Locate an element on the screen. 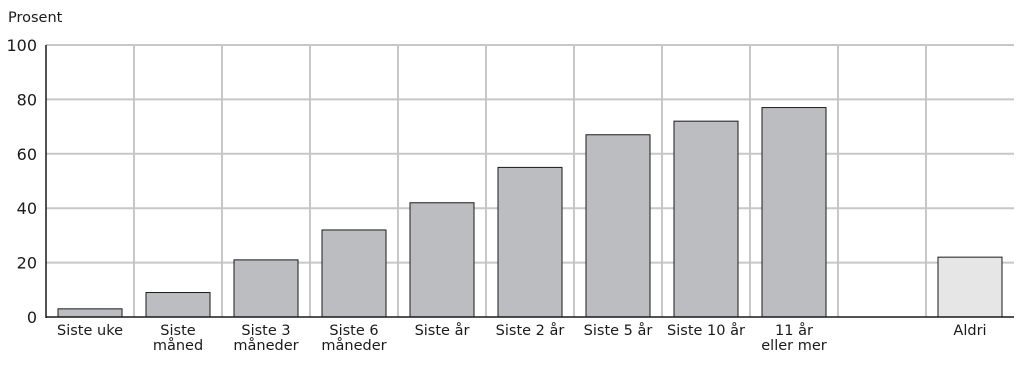 The image size is (1016, 366). x-tick-label: eller mer is located at coordinates (794, 346).